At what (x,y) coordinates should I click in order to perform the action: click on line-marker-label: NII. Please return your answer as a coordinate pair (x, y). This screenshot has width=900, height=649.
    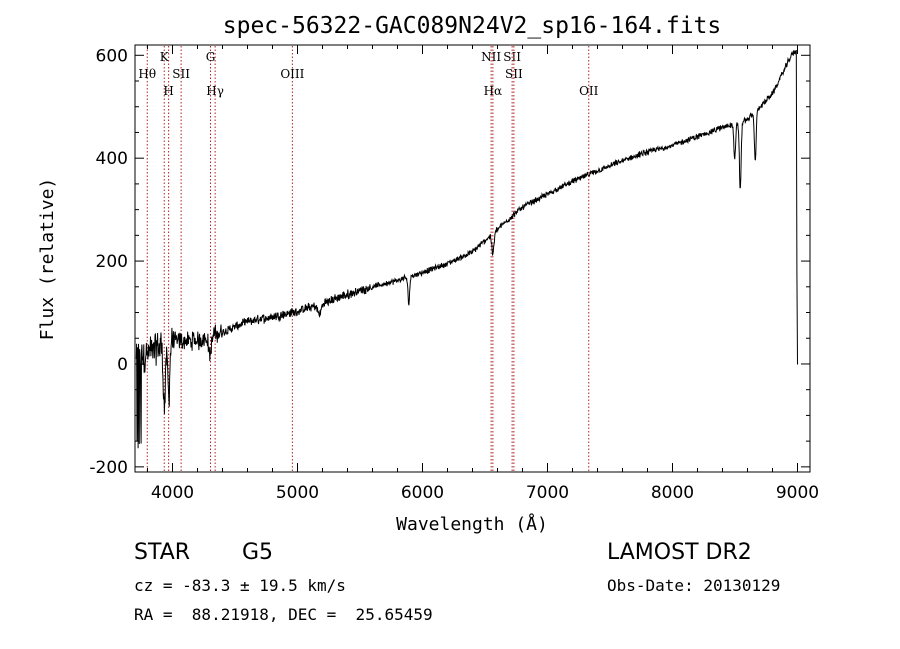
    Looking at the image, I should click on (491, 57).